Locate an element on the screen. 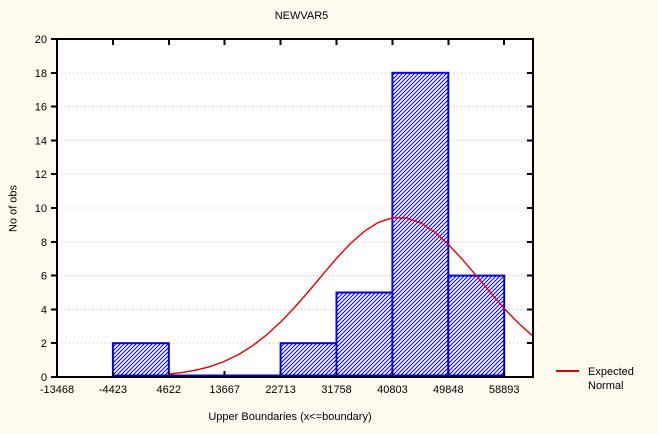  y-tick-label: 2 is located at coordinates (44, 344).